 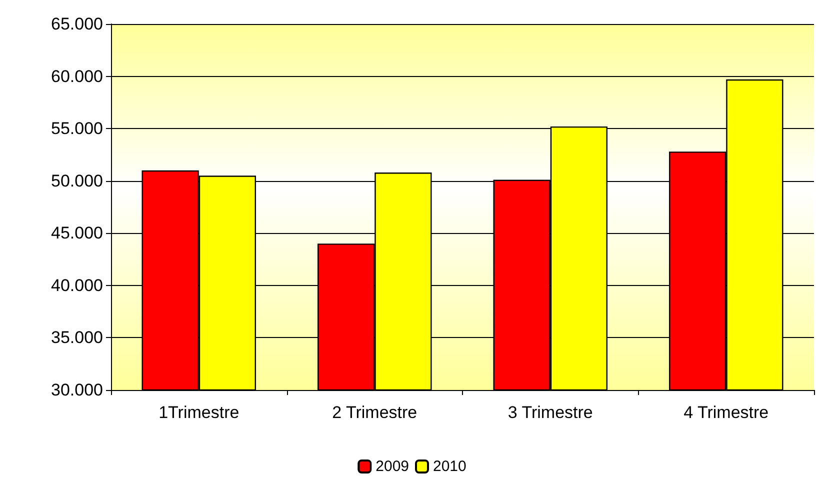 What do you see at coordinates (77, 76) in the screenshot?
I see `y-tick-label: 60.000` at bounding box center [77, 76].